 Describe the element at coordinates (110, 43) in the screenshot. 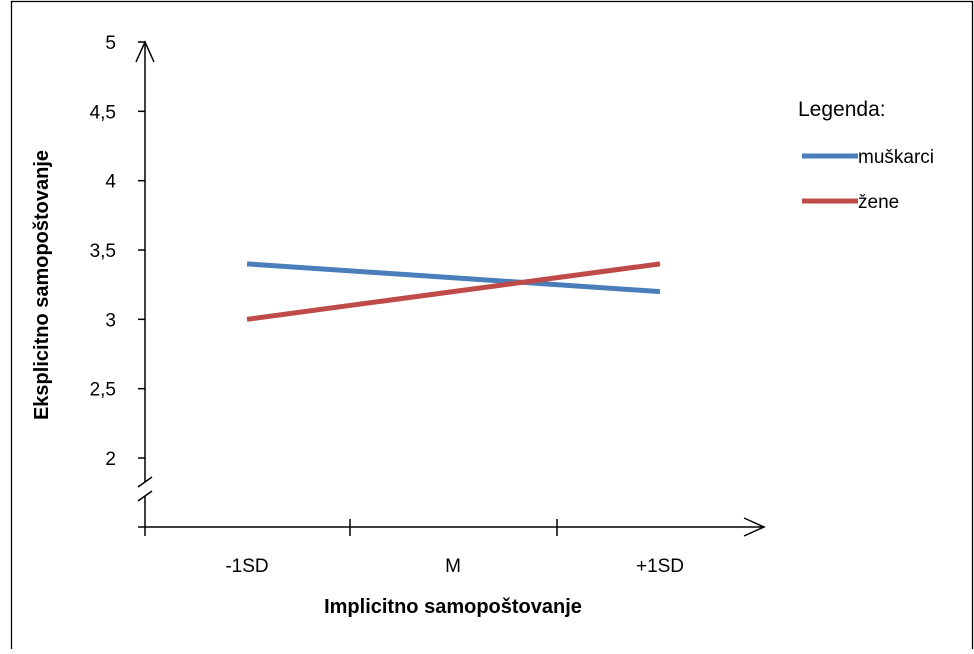

I see `y-tick-label: 5` at that location.